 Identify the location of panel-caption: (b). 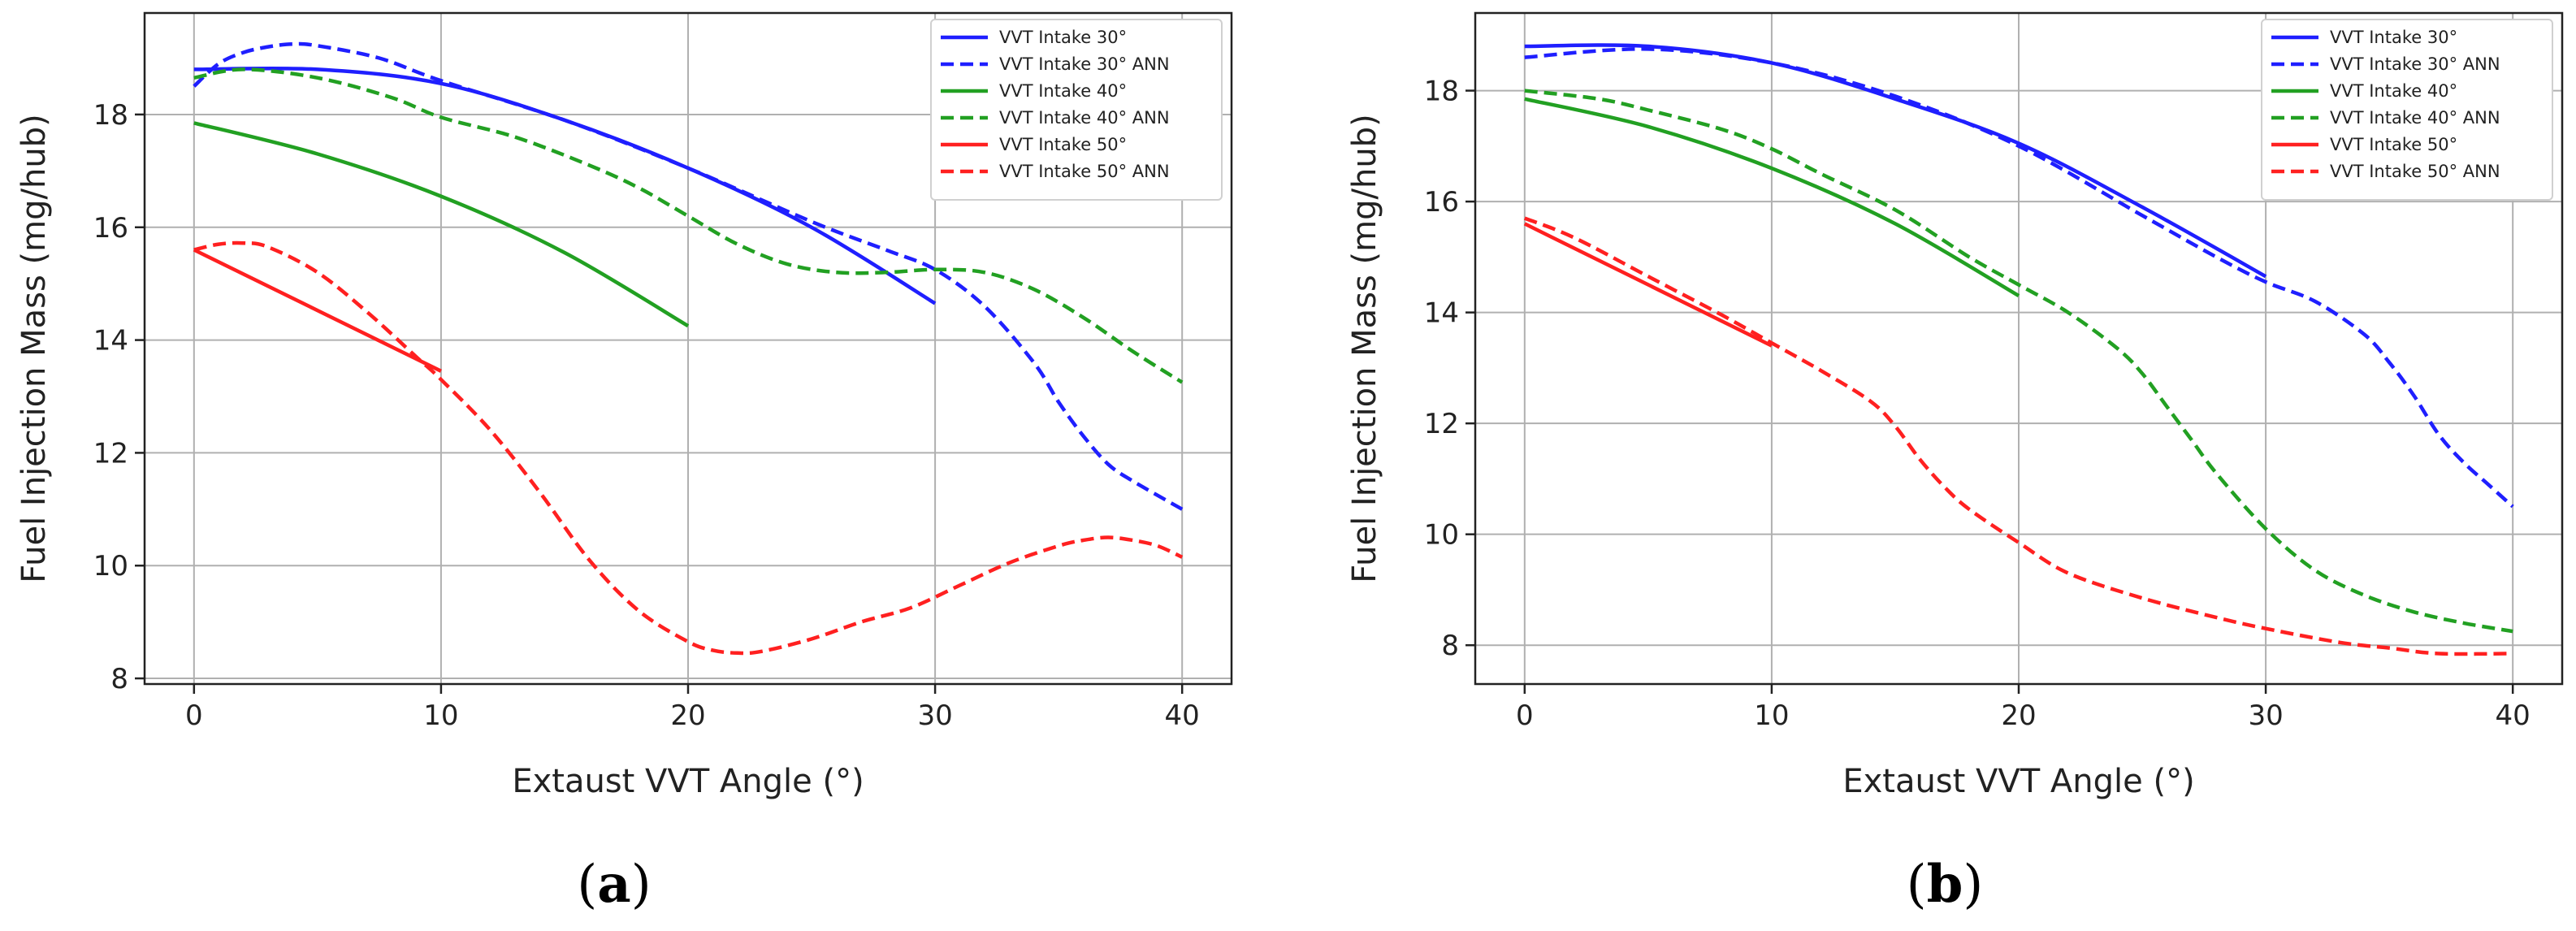
(1945, 884).